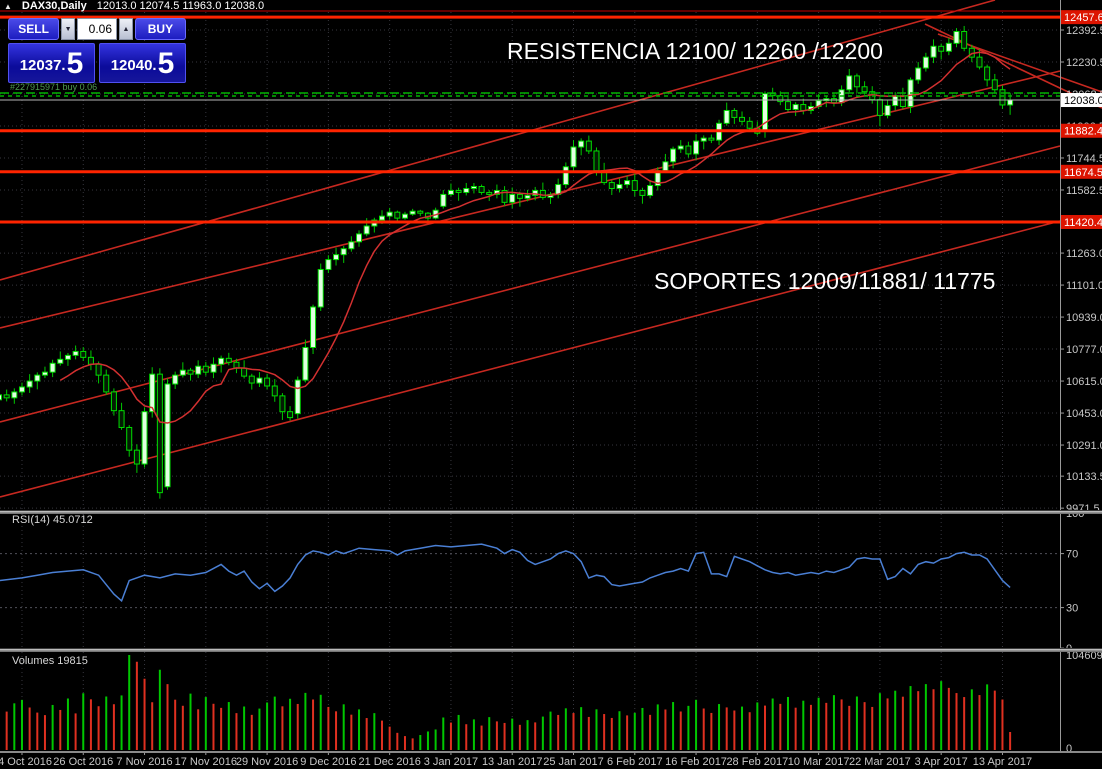 The width and height of the screenshot is (1102, 769). Describe the element at coordinates (573, 762) in the screenshot. I see `svg-text: 25 Jan 2017` at that location.